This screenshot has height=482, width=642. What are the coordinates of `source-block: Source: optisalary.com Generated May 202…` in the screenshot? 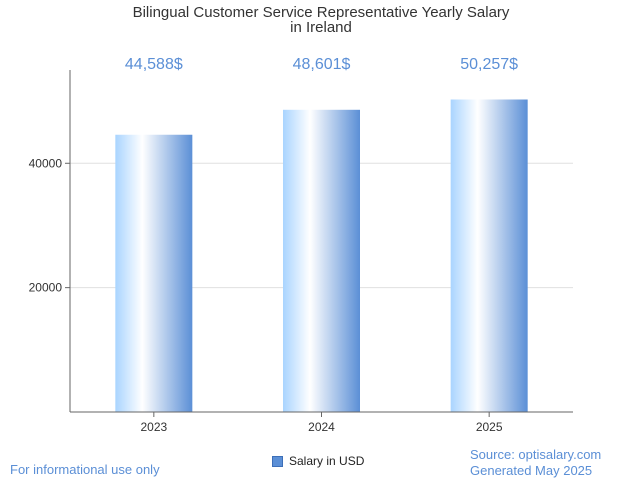 It's located at (535, 463).